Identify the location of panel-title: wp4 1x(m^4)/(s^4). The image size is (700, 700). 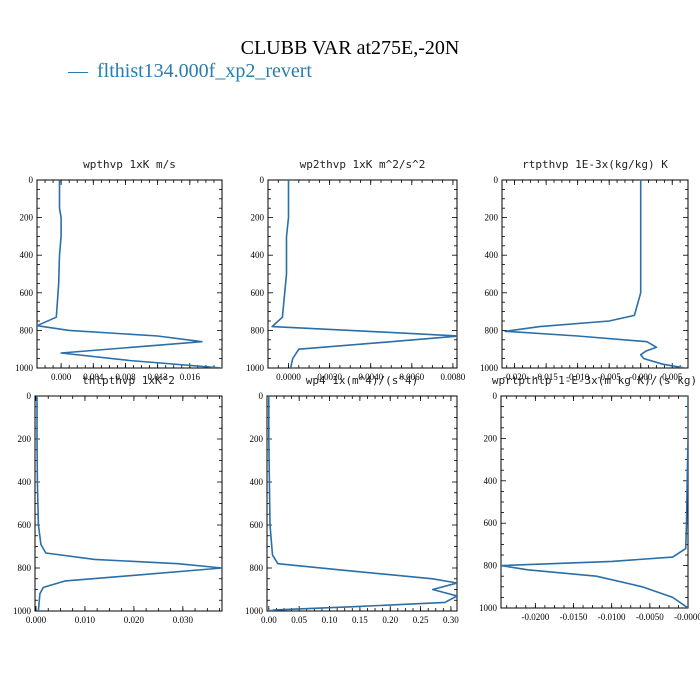
(362, 380).